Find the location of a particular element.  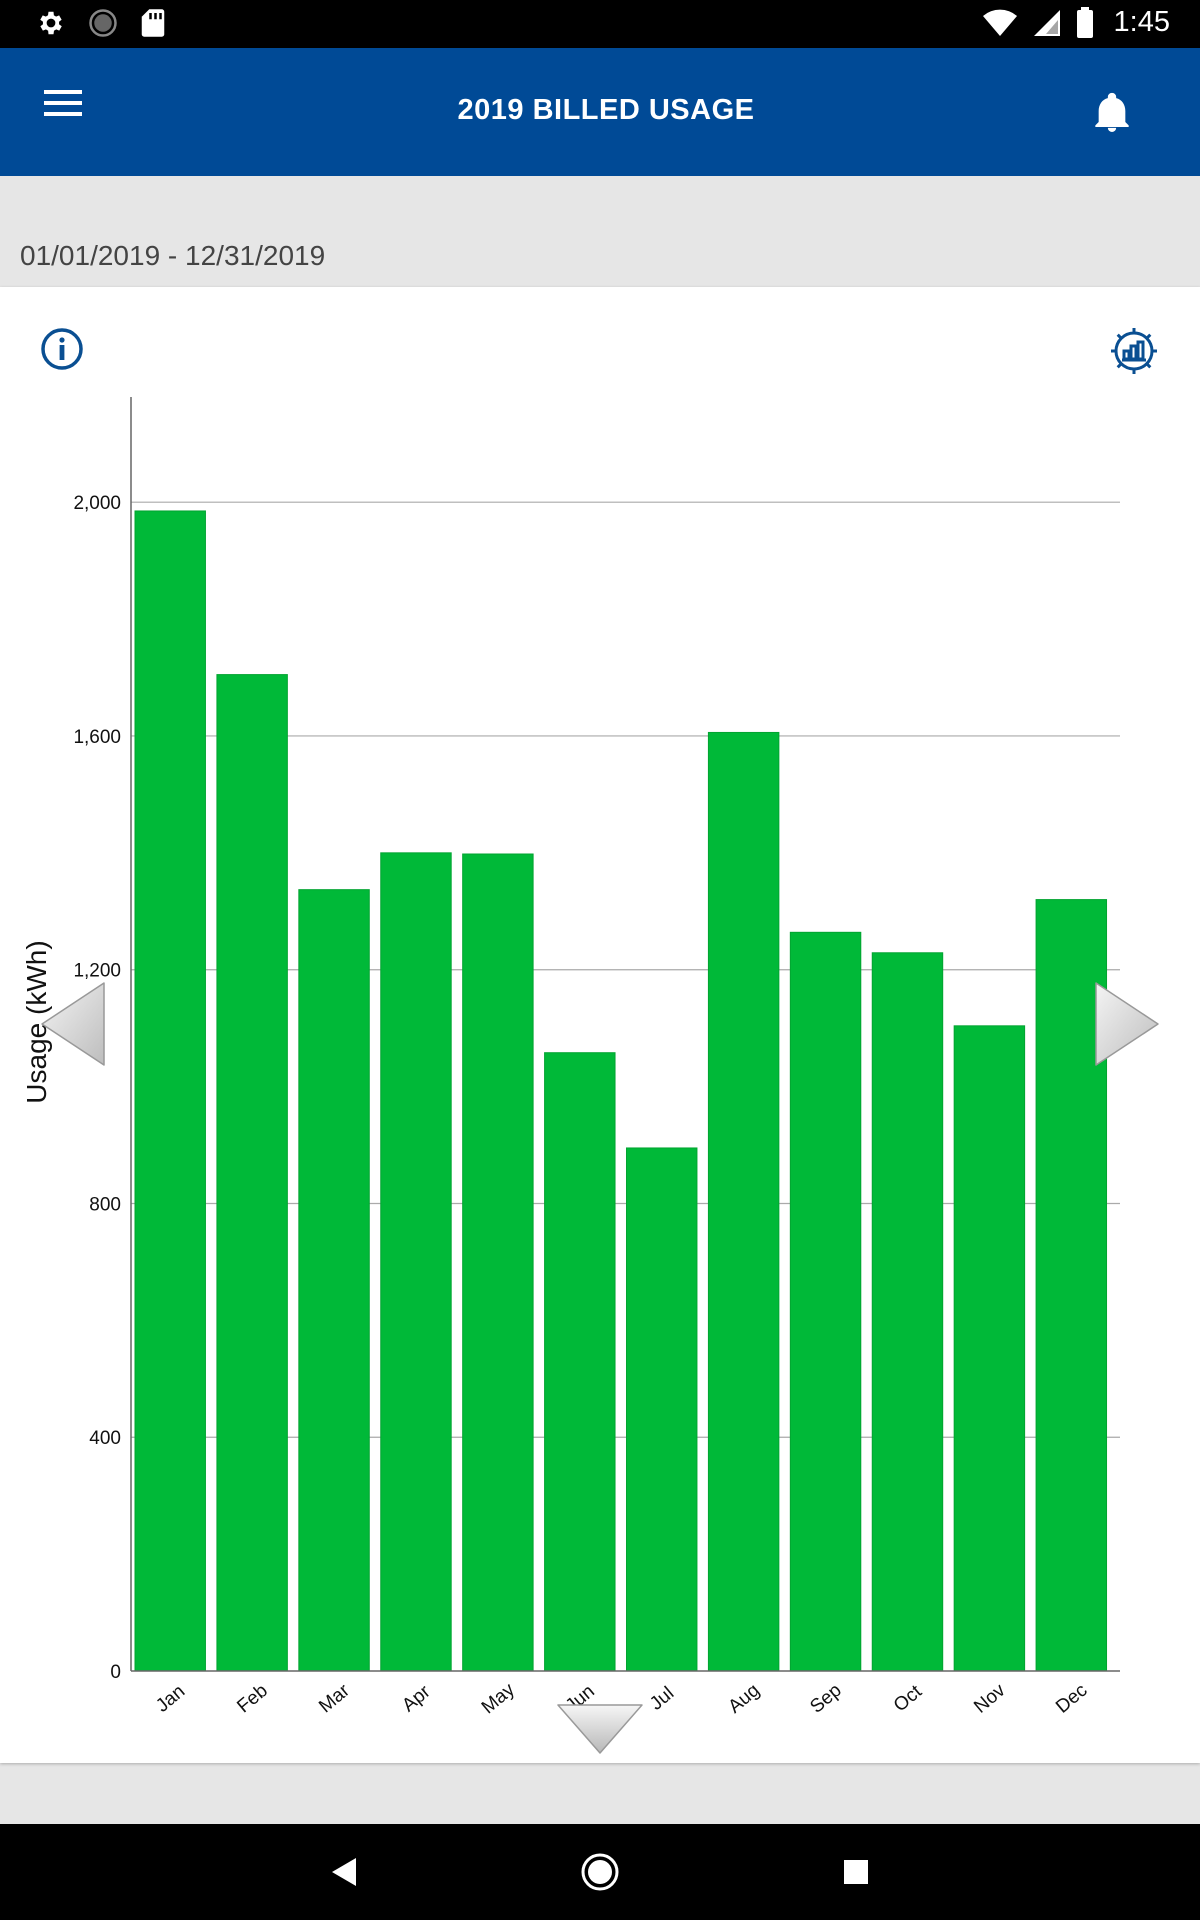

info-button is located at coordinates (64, 351).